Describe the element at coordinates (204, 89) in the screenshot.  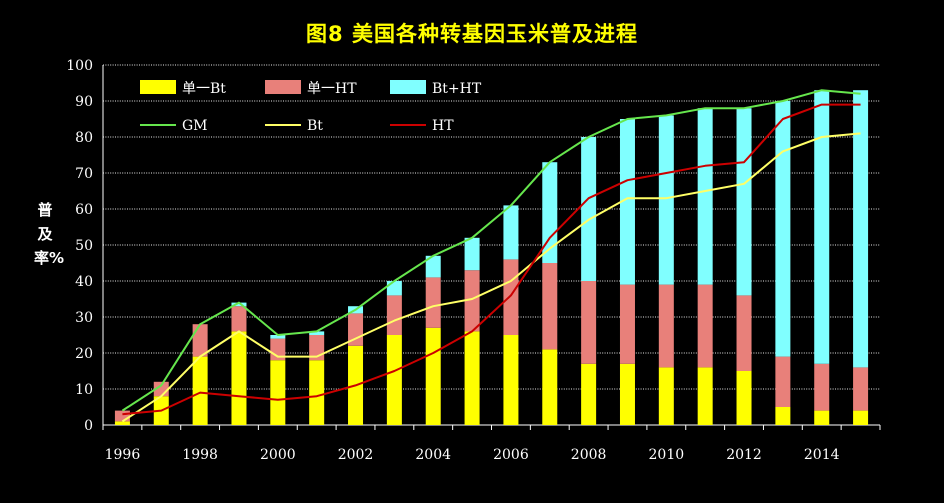
I see `legend-label: 单一Bt` at that location.